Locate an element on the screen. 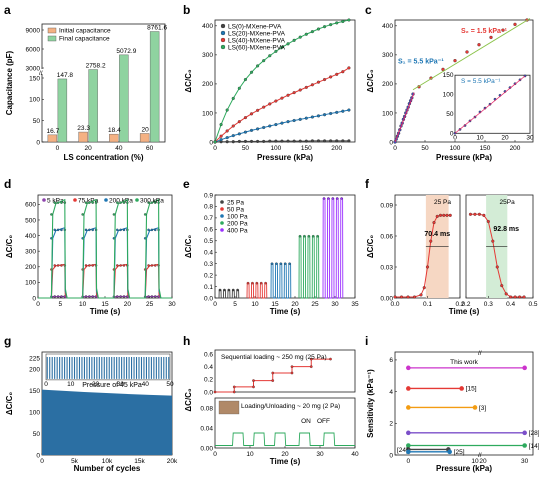 Image resolution: width=539 pixels, height=480 pixels. x-tick-label: 5 is located at coordinates (235, 304).